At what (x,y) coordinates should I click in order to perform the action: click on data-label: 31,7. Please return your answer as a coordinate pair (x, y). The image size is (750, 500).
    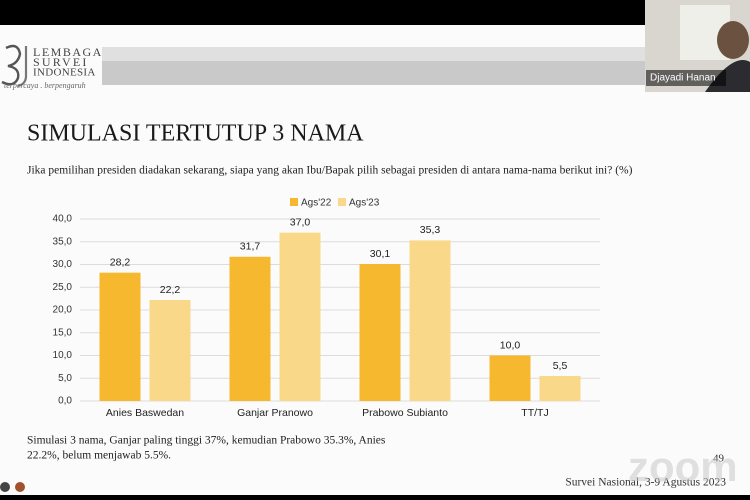
    Looking at the image, I should click on (250, 247).